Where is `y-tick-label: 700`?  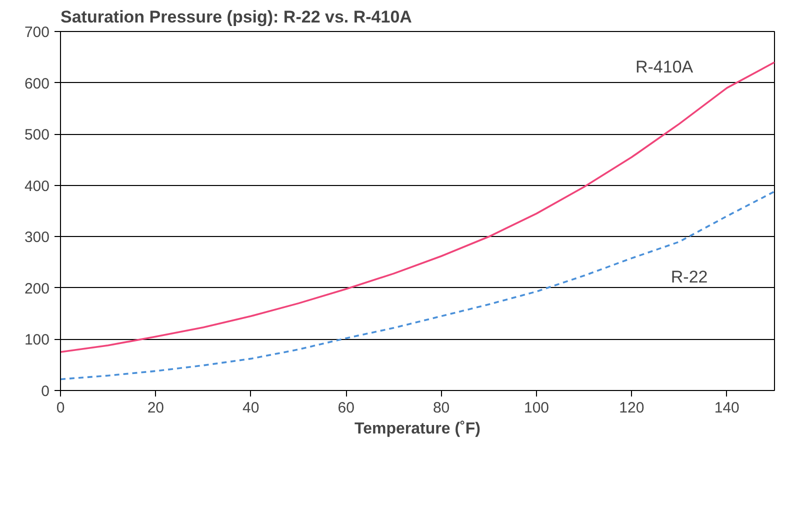 y-tick-label: 700 is located at coordinates (37, 32).